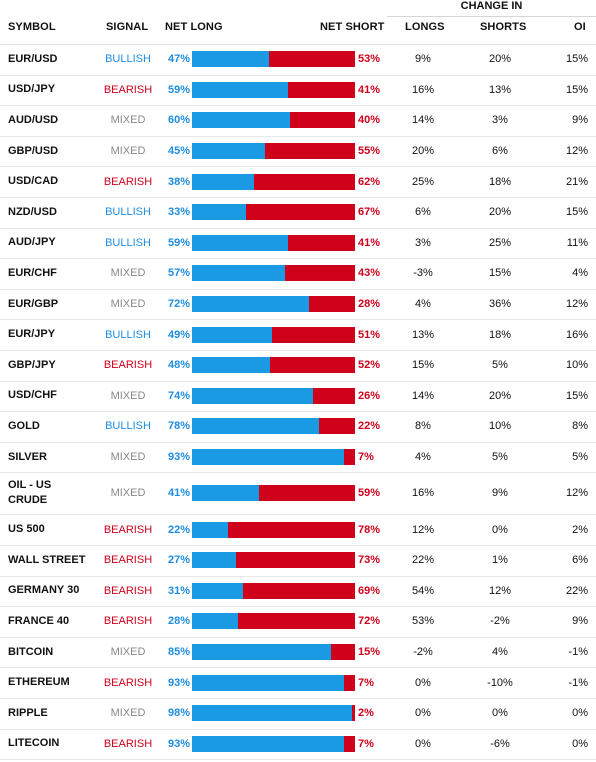 This screenshot has width=596, height=762. What do you see at coordinates (369, 652) in the screenshot?
I see `net-short-value: 15%` at bounding box center [369, 652].